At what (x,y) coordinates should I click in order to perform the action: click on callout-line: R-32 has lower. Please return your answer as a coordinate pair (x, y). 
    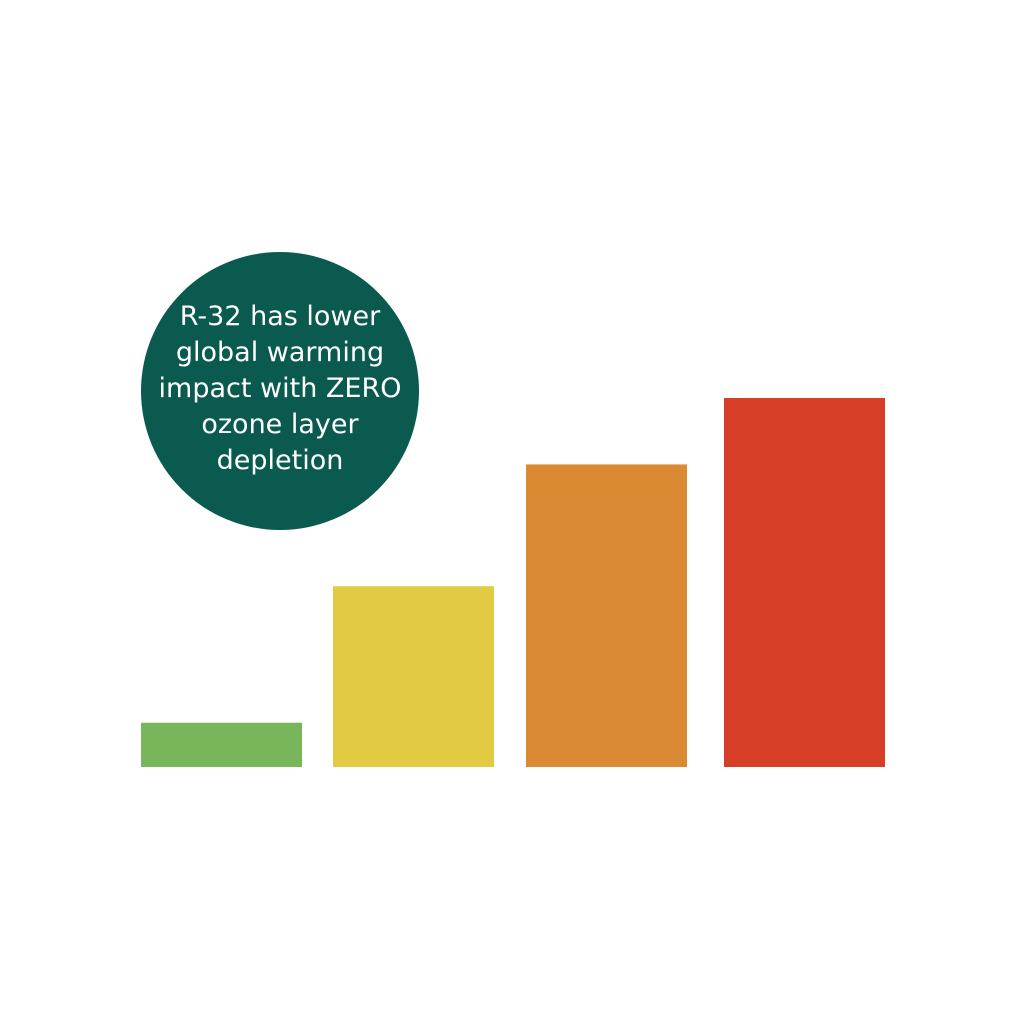
    Looking at the image, I should click on (280, 316).